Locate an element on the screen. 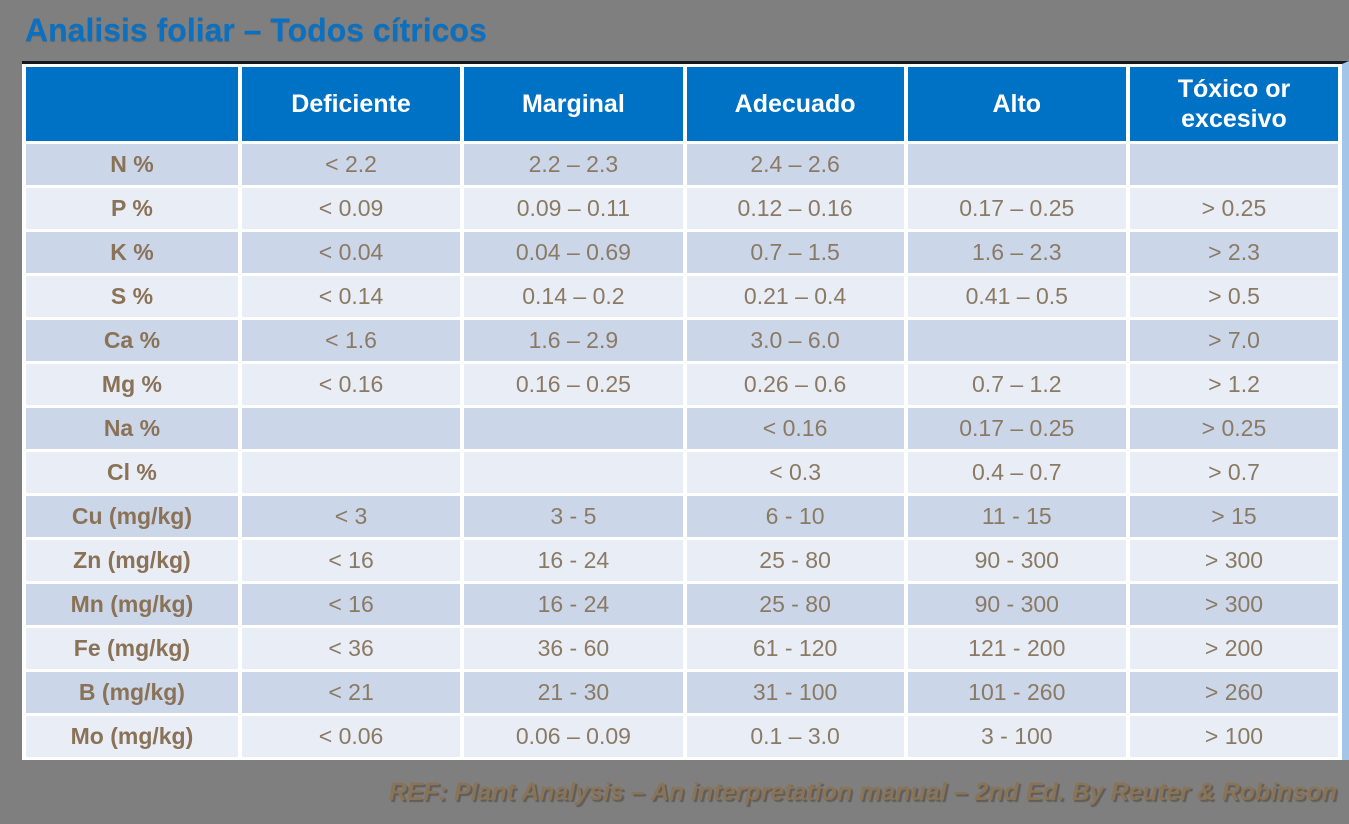  table-row: Na % < 0.16 0.17 – 0.25 > 0.25 is located at coordinates (682, 428).